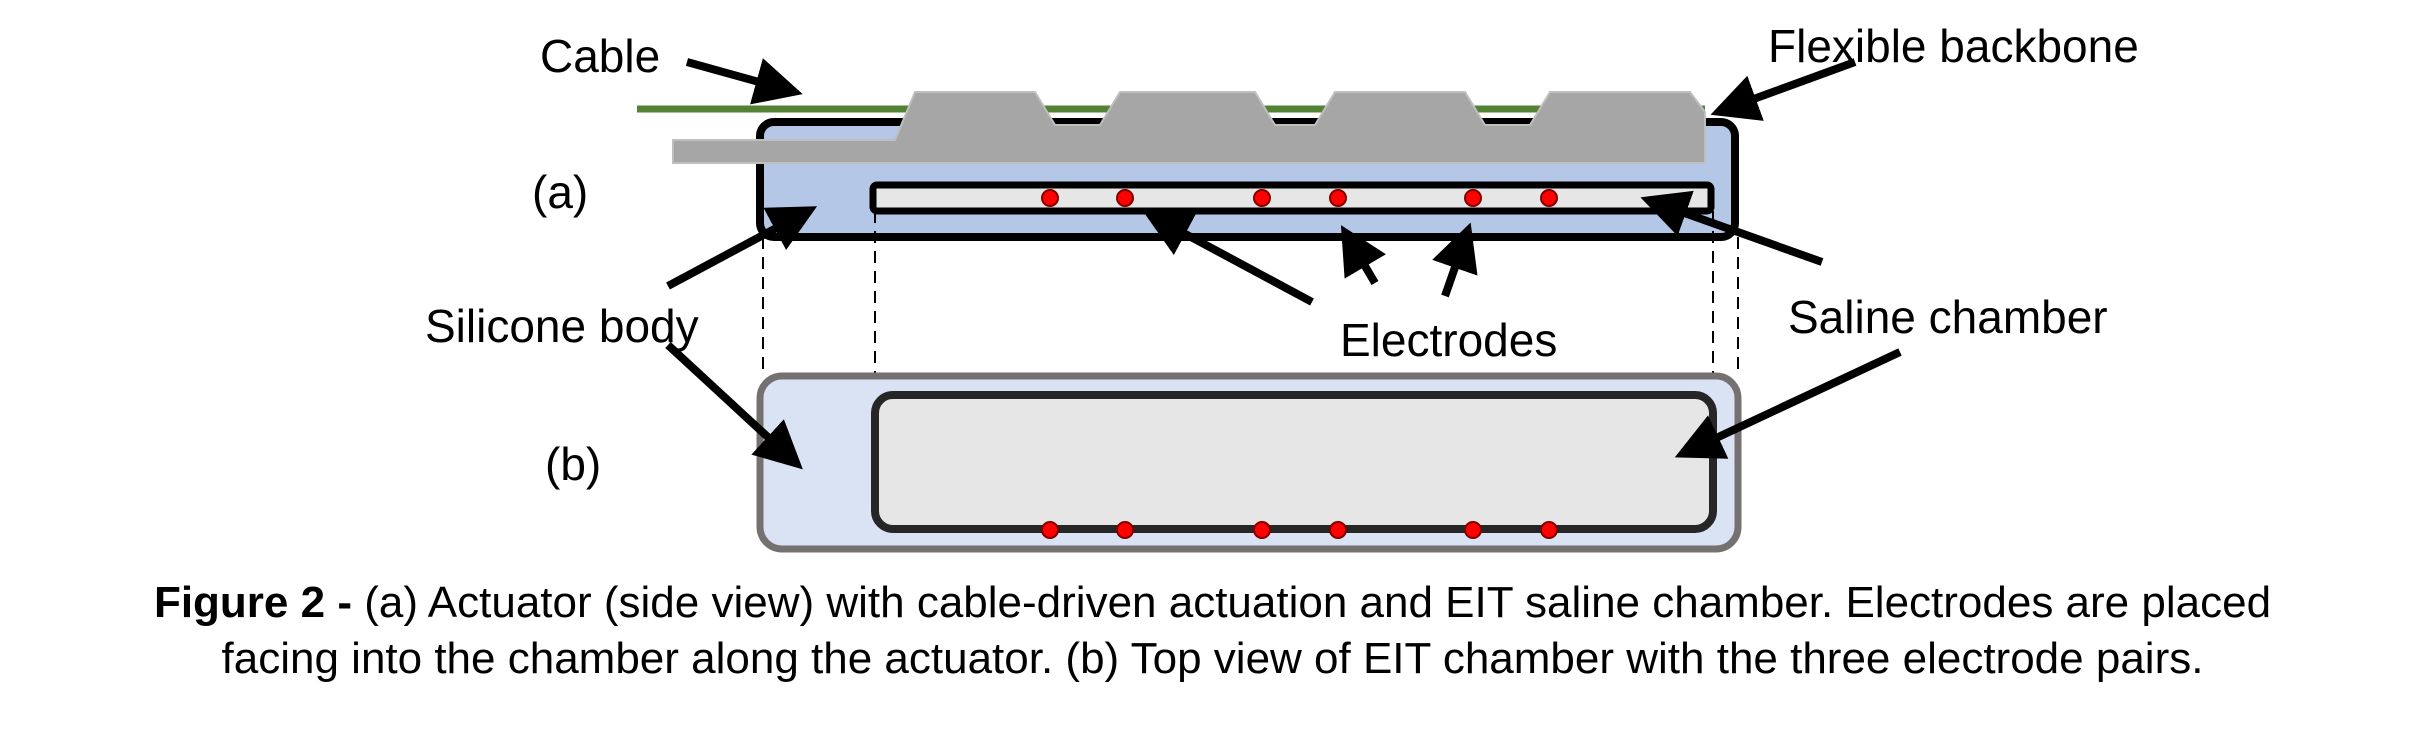 This screenshot has height=743, width=2425. Describe the element at coordinates (562, 326) in the screenshot. I see `silicone-body-label: Silicone body` at that location.